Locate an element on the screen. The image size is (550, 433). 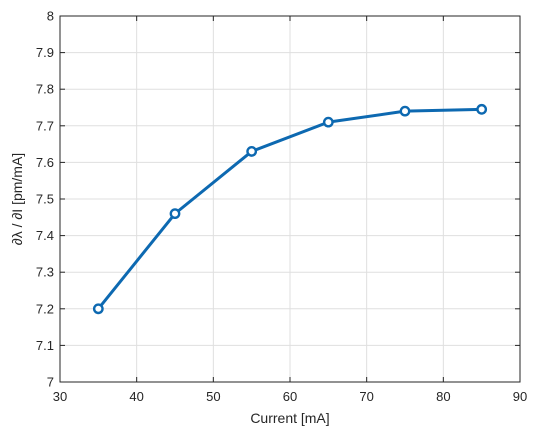
x-tick-label: 80 is located at coordinates (443, 396).